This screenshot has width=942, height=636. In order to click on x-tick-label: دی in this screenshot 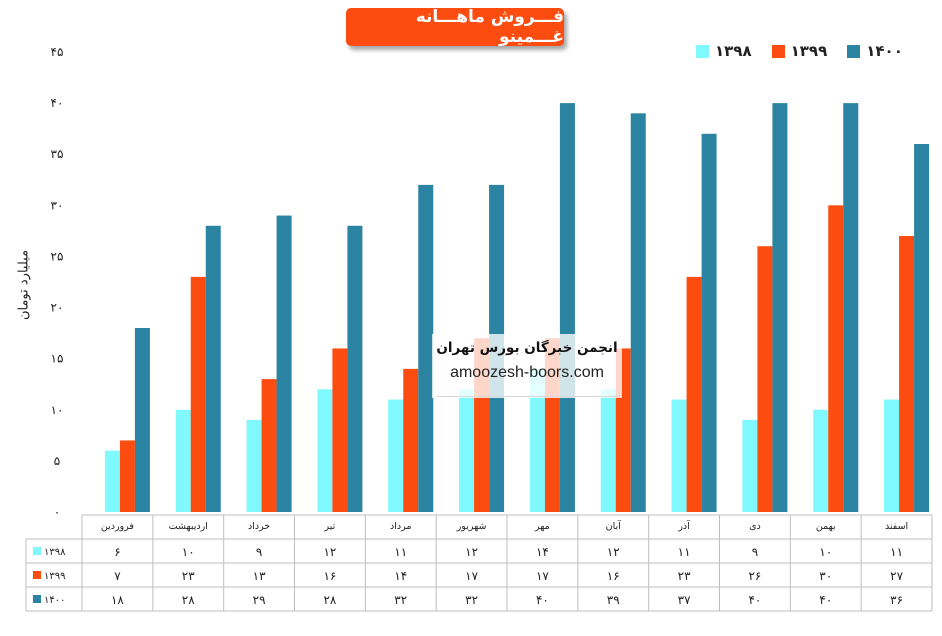, I will do `click(755, 526)`.